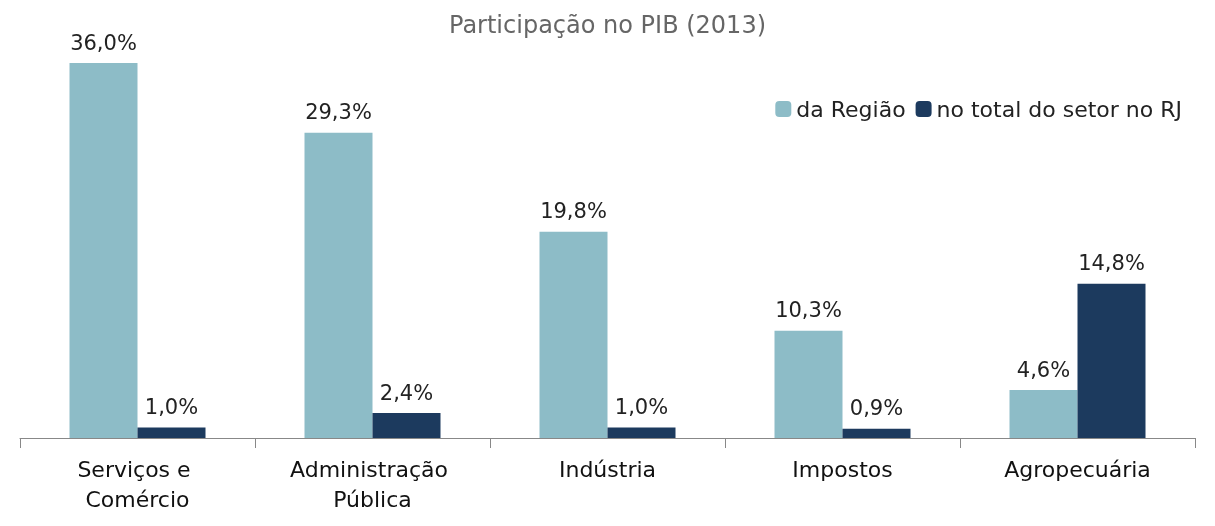 The width and height of the screenshot is (1215, 526). Describe the element at coordinates (842, 469) in the screenshot. I see `x-tick-label: Impostos` at that location.